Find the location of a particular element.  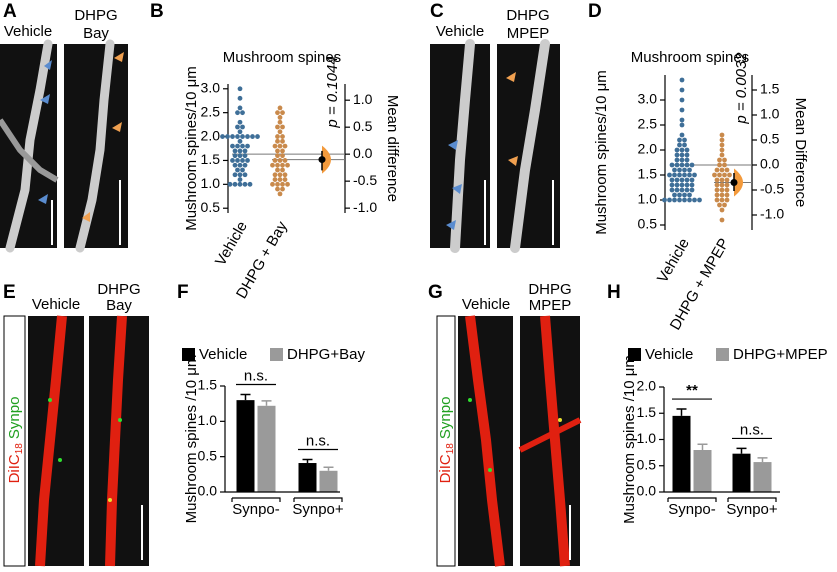

significance-label: n.s. is located at coordinates (752, 429).